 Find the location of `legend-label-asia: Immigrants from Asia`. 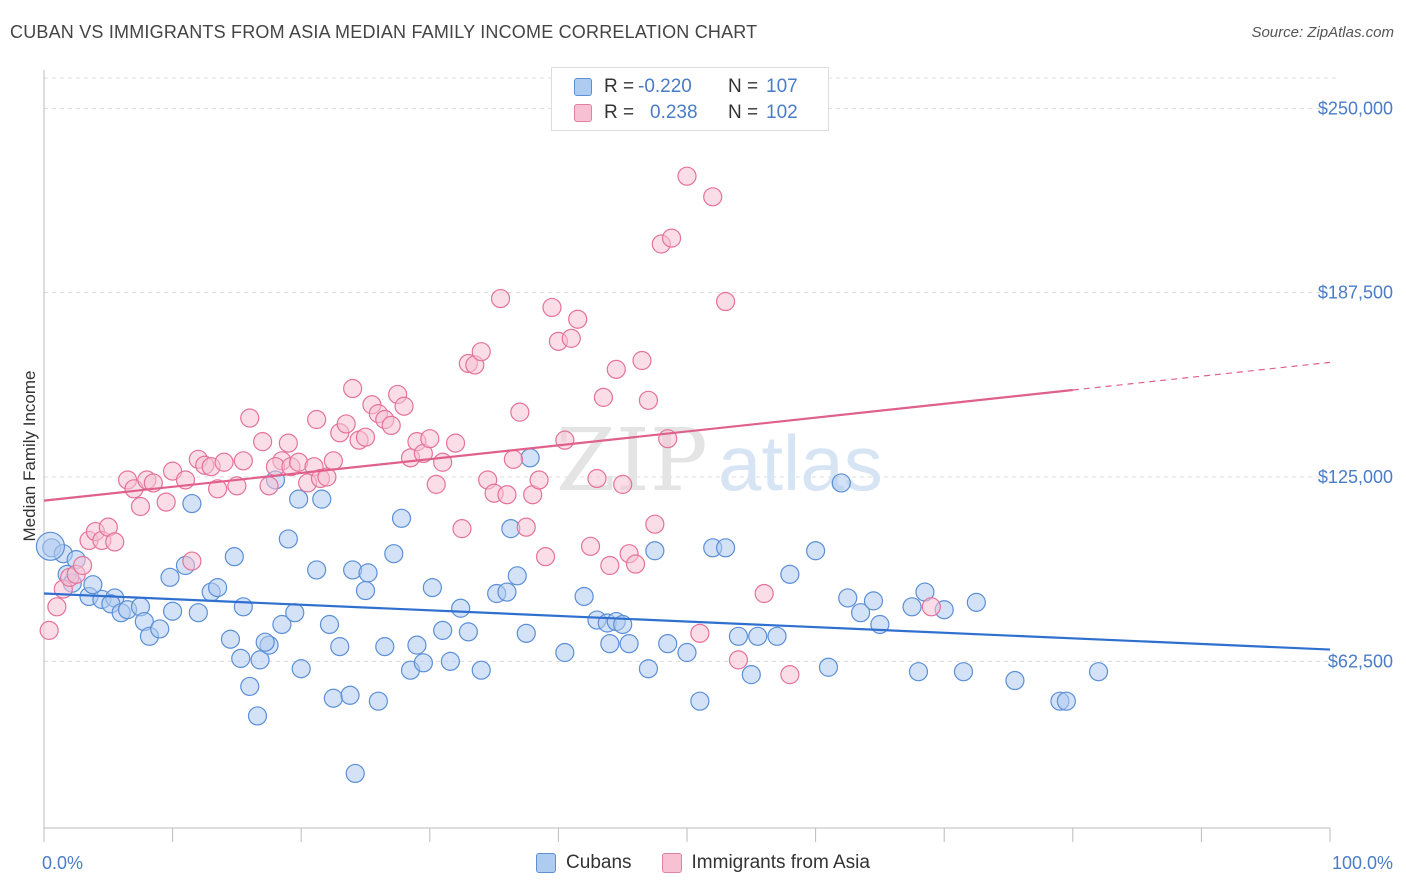

legend-label-asia: Immigrants from Asia is located at coordinates (780, 862).